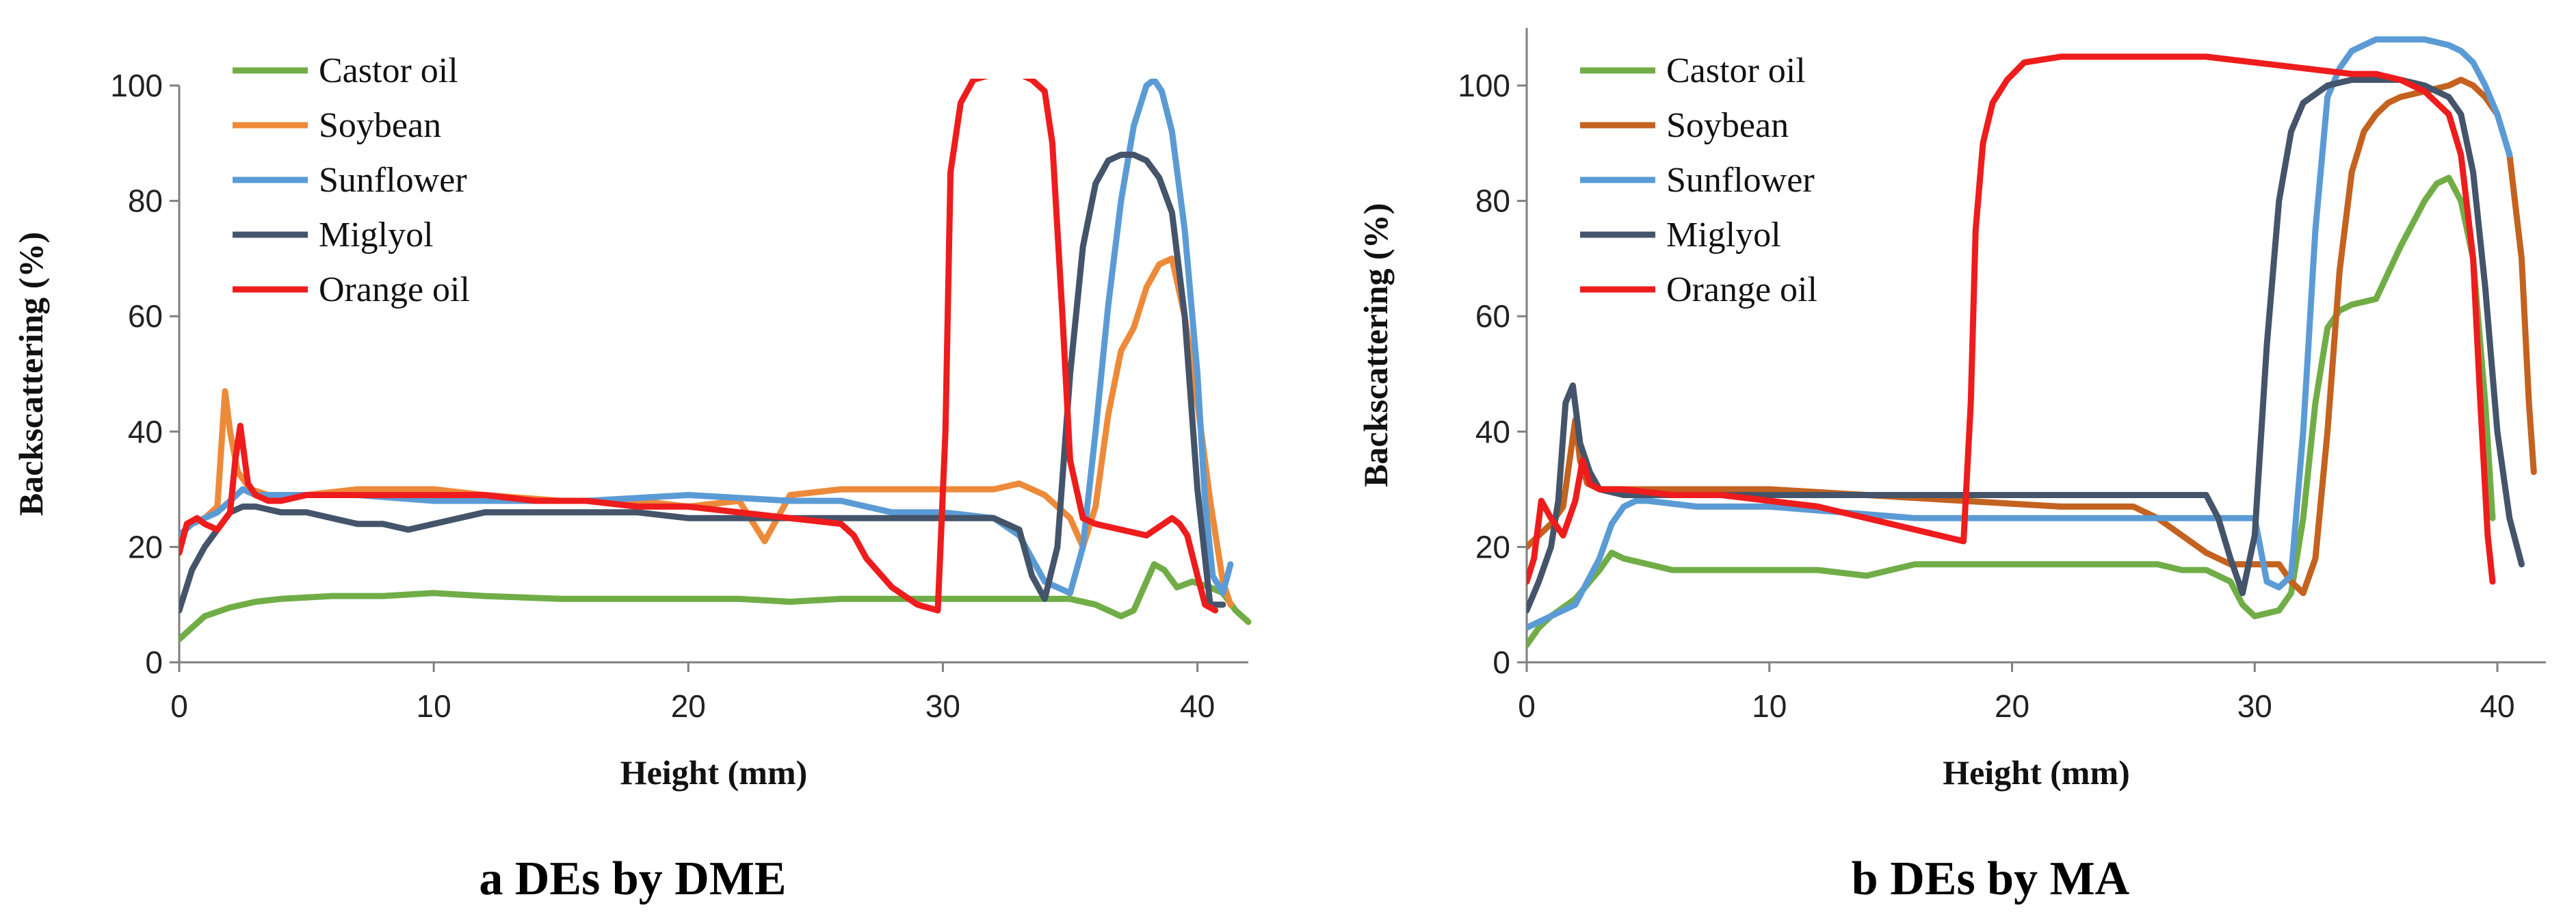 Image resolution: width=2576 pixels, height=923 pixels. I want to click on chart-a-series-castor-oil, so click(715, 601).